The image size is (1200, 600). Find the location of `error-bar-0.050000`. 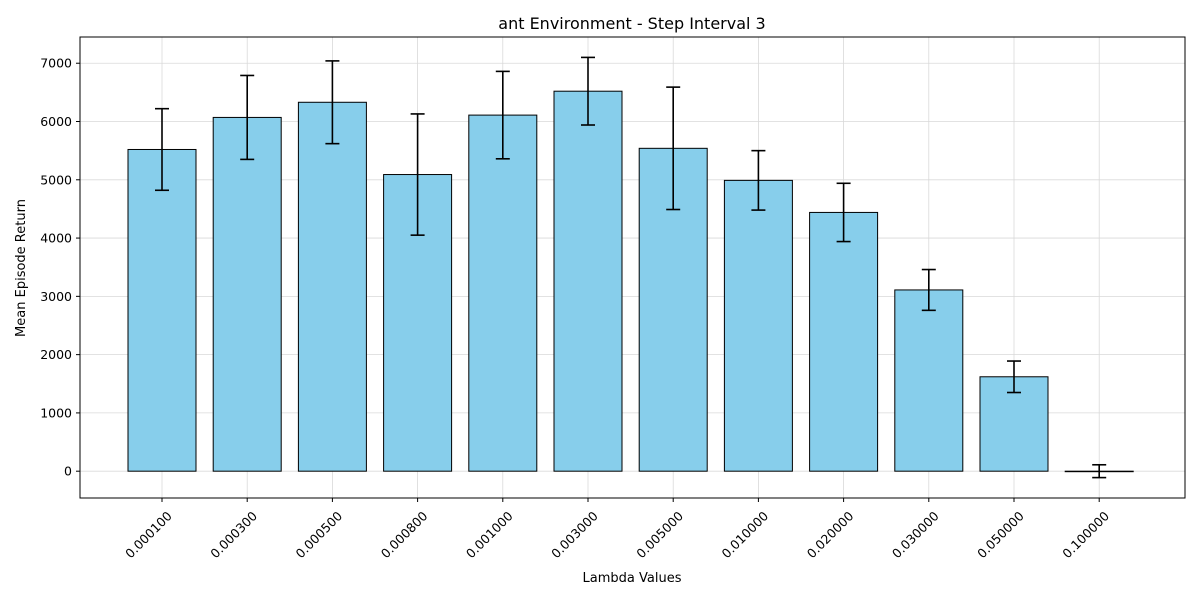

error-bar-0.050000 is located at coordinates (1014, 377).